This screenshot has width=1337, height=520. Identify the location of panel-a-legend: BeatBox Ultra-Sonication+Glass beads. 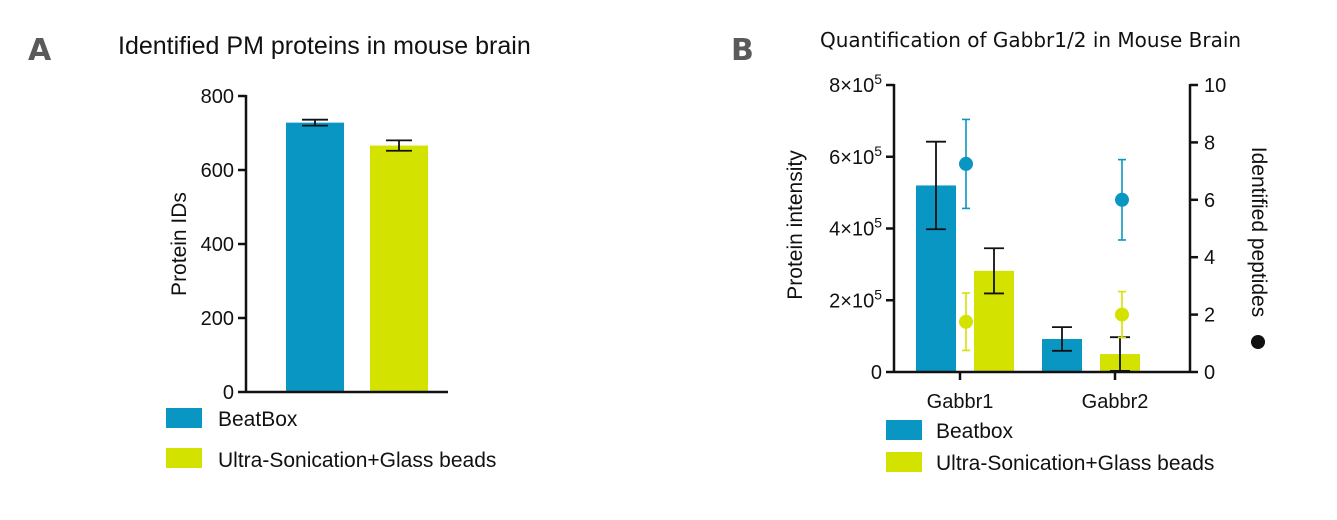
(331, 440).